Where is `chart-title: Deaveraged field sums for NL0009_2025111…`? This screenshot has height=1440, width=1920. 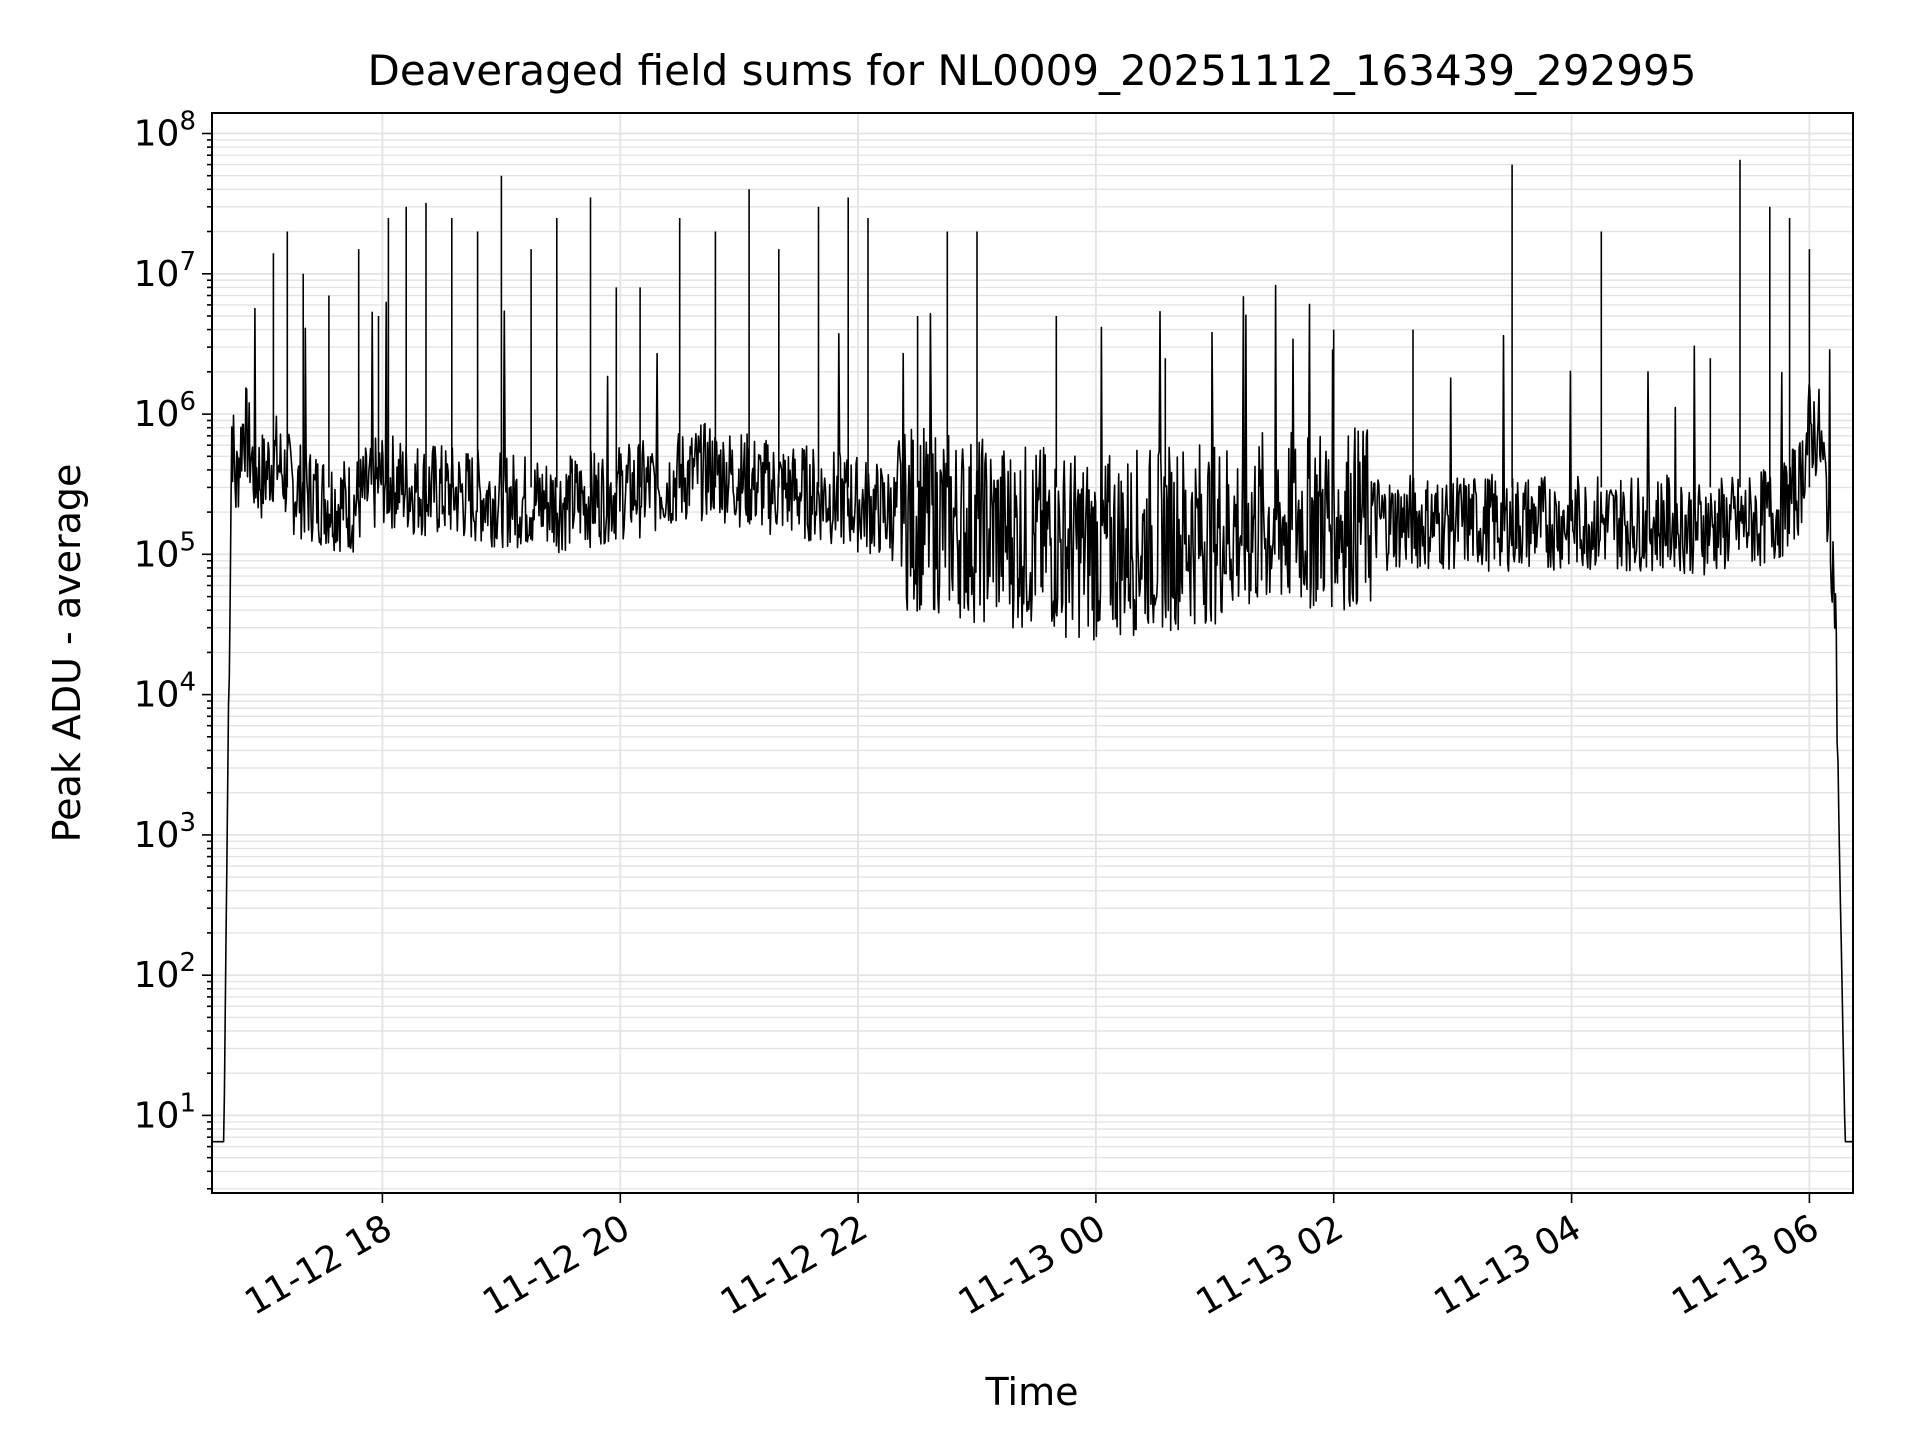
chart-title: Deaveraged field sums for NL0009_2025111… is located at coordinates (1032, 70).